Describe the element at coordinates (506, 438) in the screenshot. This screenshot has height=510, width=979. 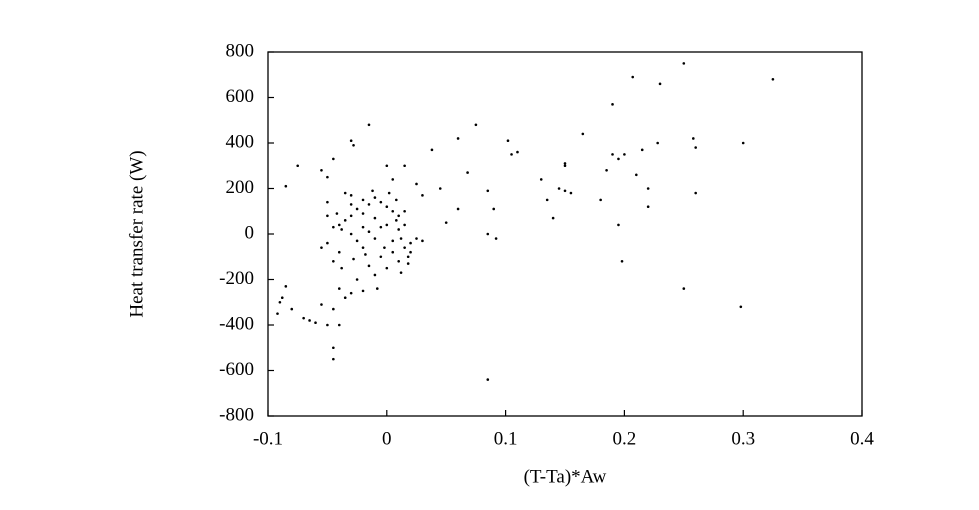
I see `x-tick-label: 0.1` at that location.